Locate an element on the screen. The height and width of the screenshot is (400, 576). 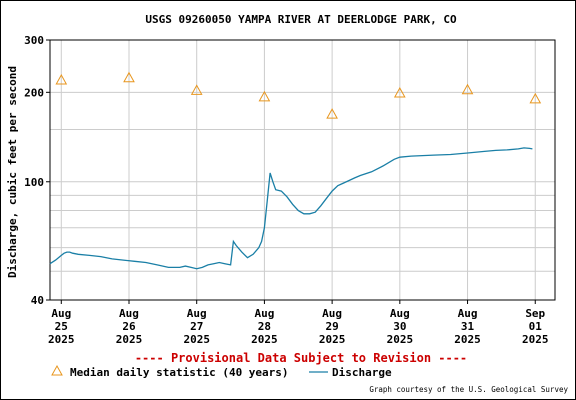
legend-discharge-label: Discharge is located at coordinates (362, 372).